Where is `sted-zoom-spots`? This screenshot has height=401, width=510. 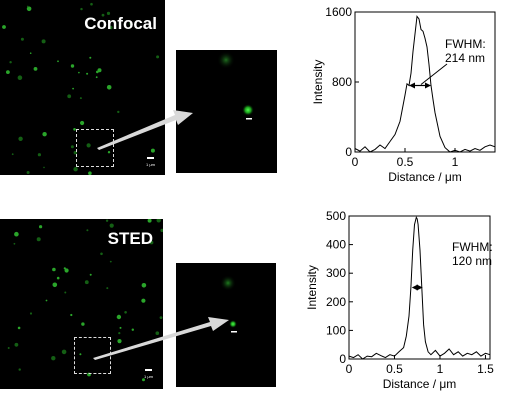 sted-zoom-spots is located at coordinates (228, 304).